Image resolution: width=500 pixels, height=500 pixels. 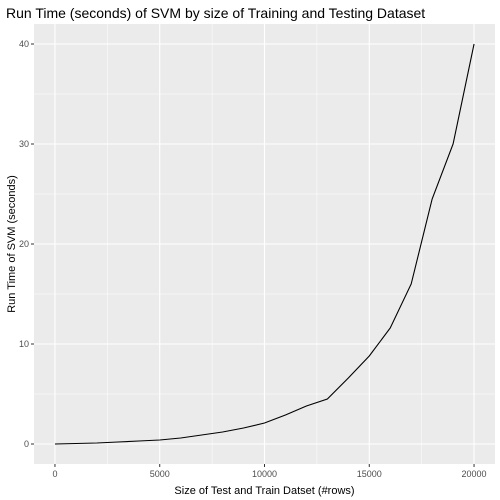 I want to click on y-tick-label: 0, so click(x=26, y=444).